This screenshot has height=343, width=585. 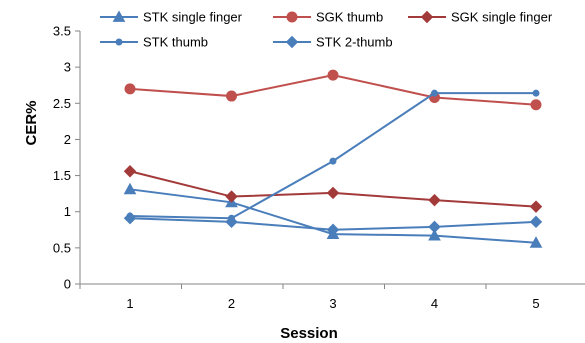 What do you see at coordinates (67, 67) in the screenshot?
I see `y-tick-label: 3` at bounding box center [67, 67].